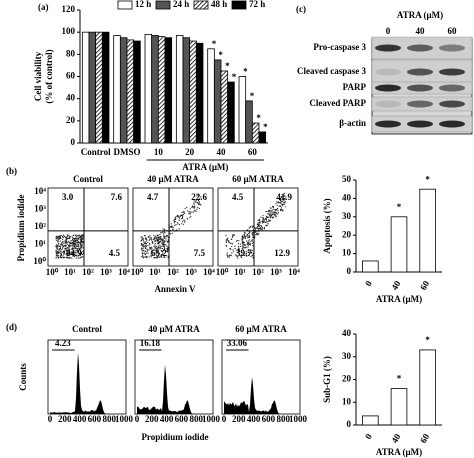 This screenshot has width=474, height=458. What do you see at coordinates (257, 4) in the screenshot?
I see `legend-label: 72 h` at bounding box center [257, 4].